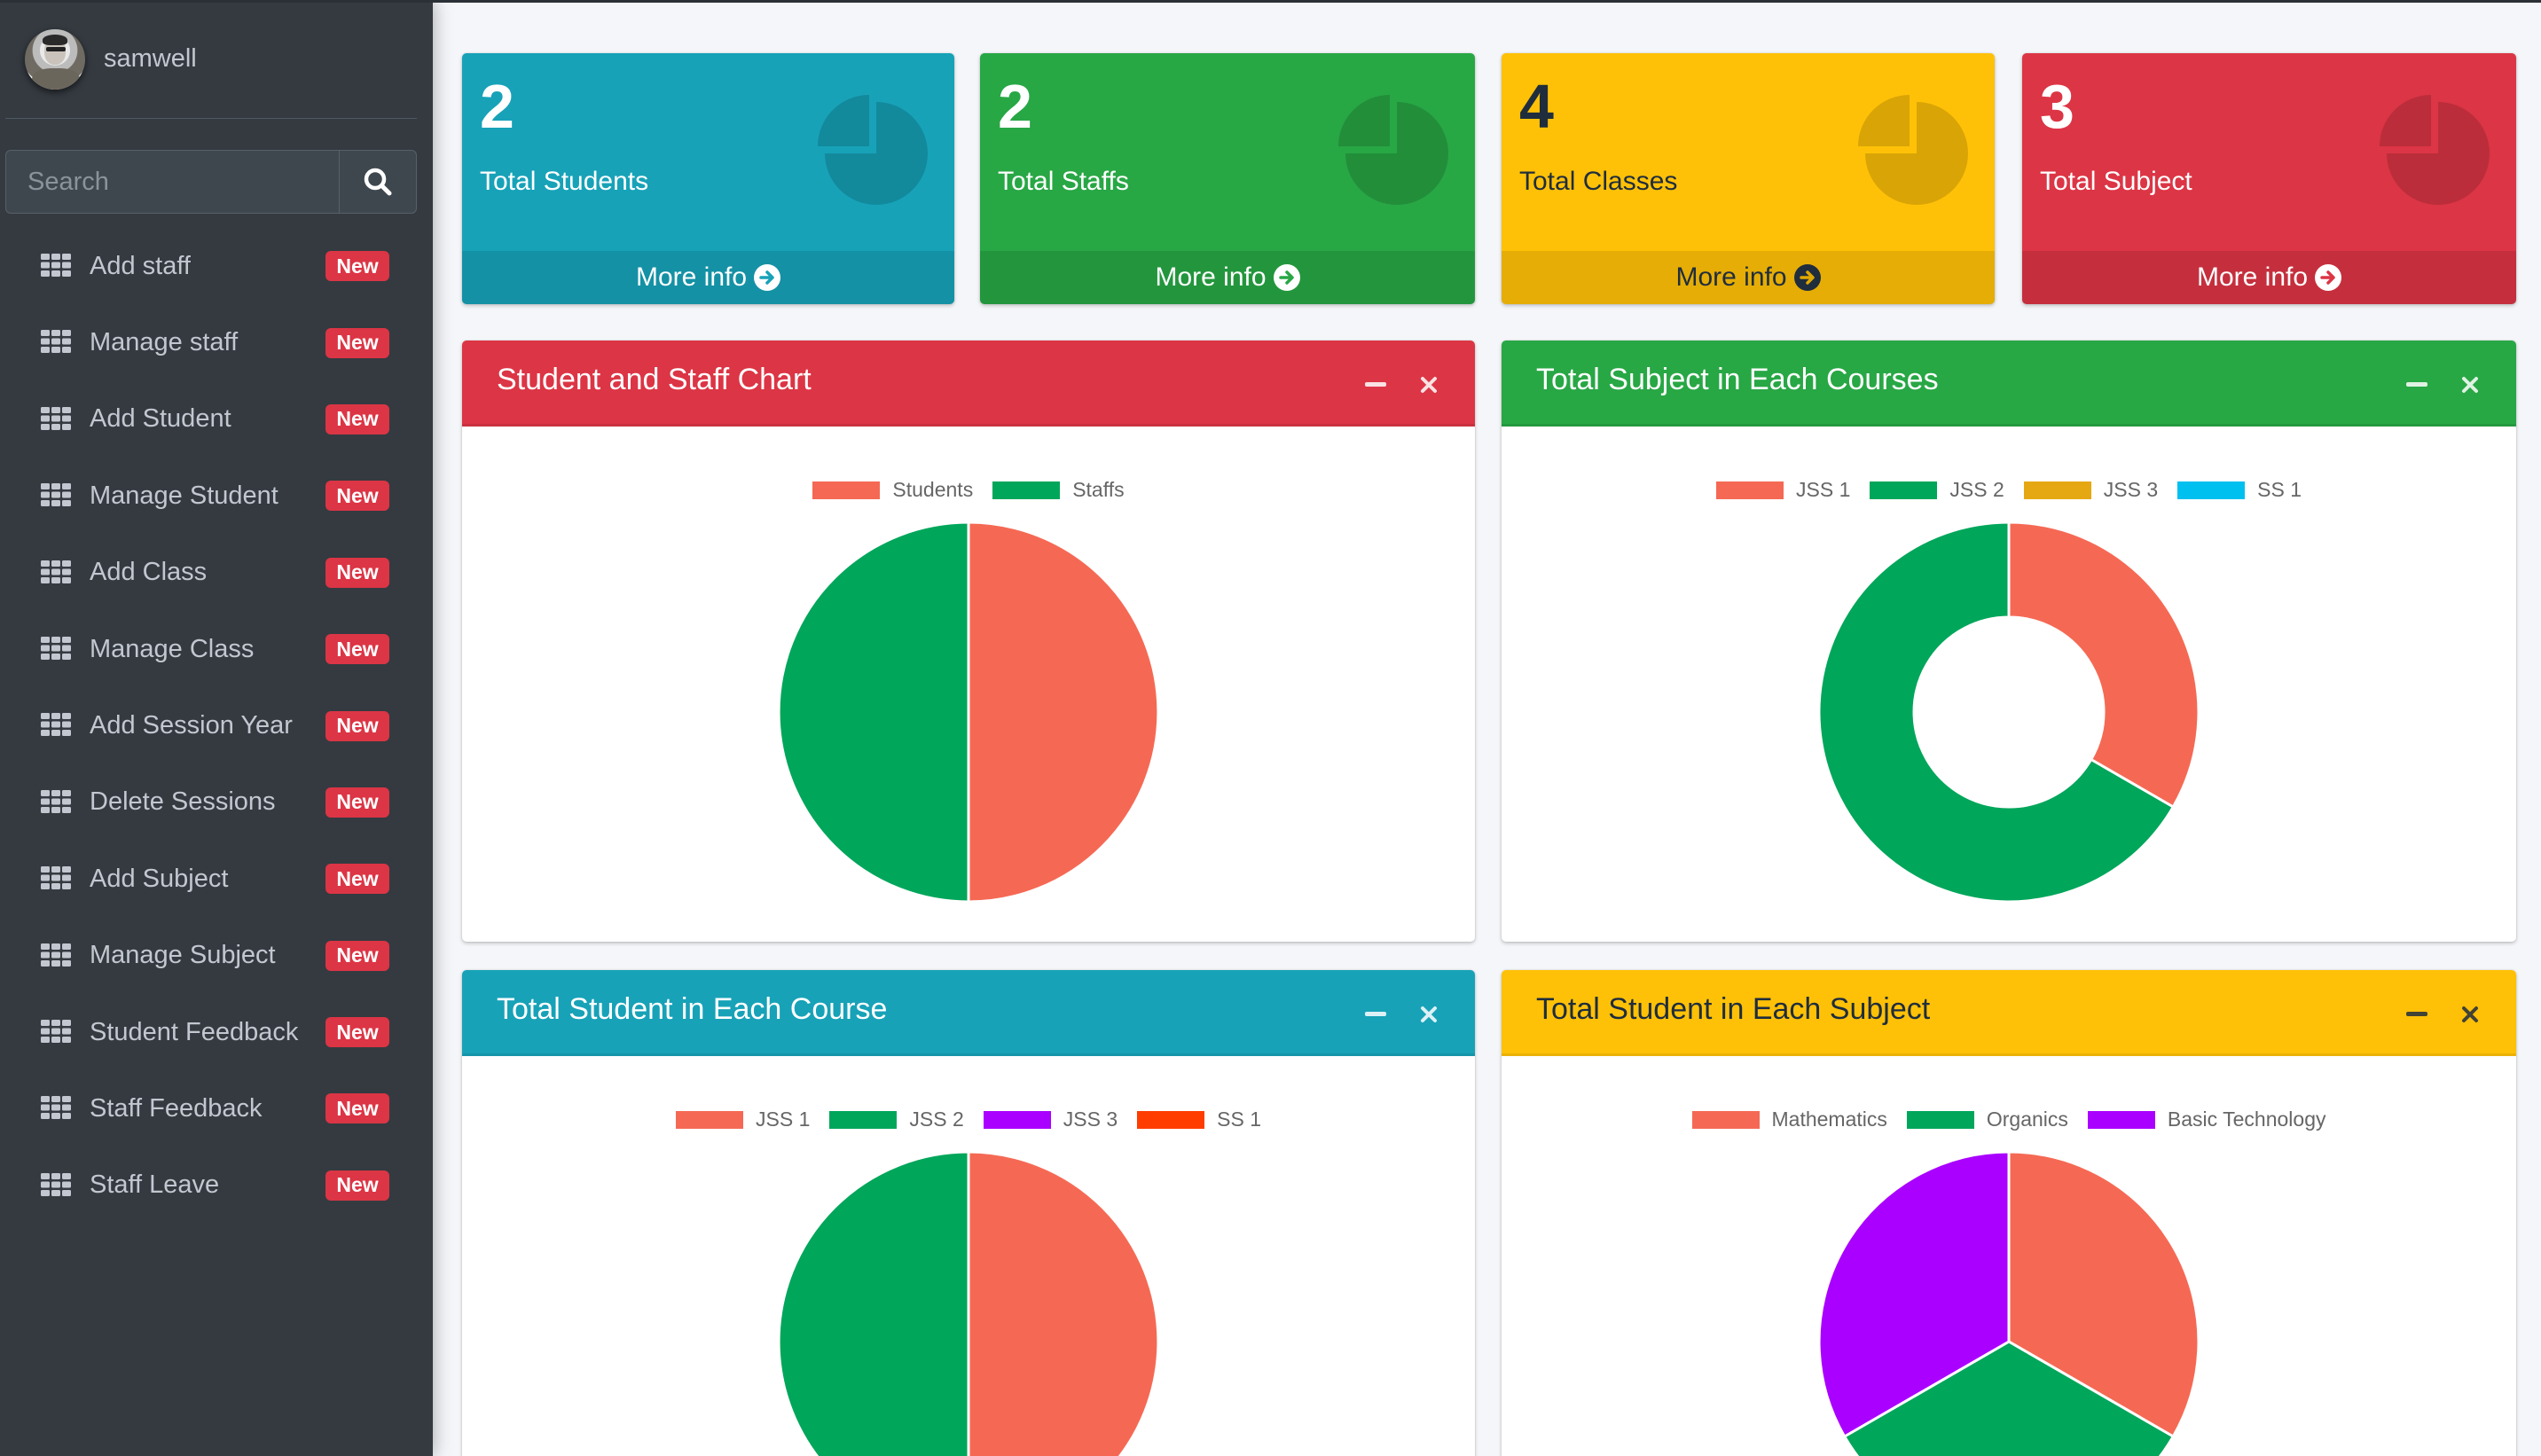 The image size is (2541, 1456). Describe the element at coordinates (217, 266) in the screenshot. I see `sidebar-item-add-staff: Add staff New` at that location.